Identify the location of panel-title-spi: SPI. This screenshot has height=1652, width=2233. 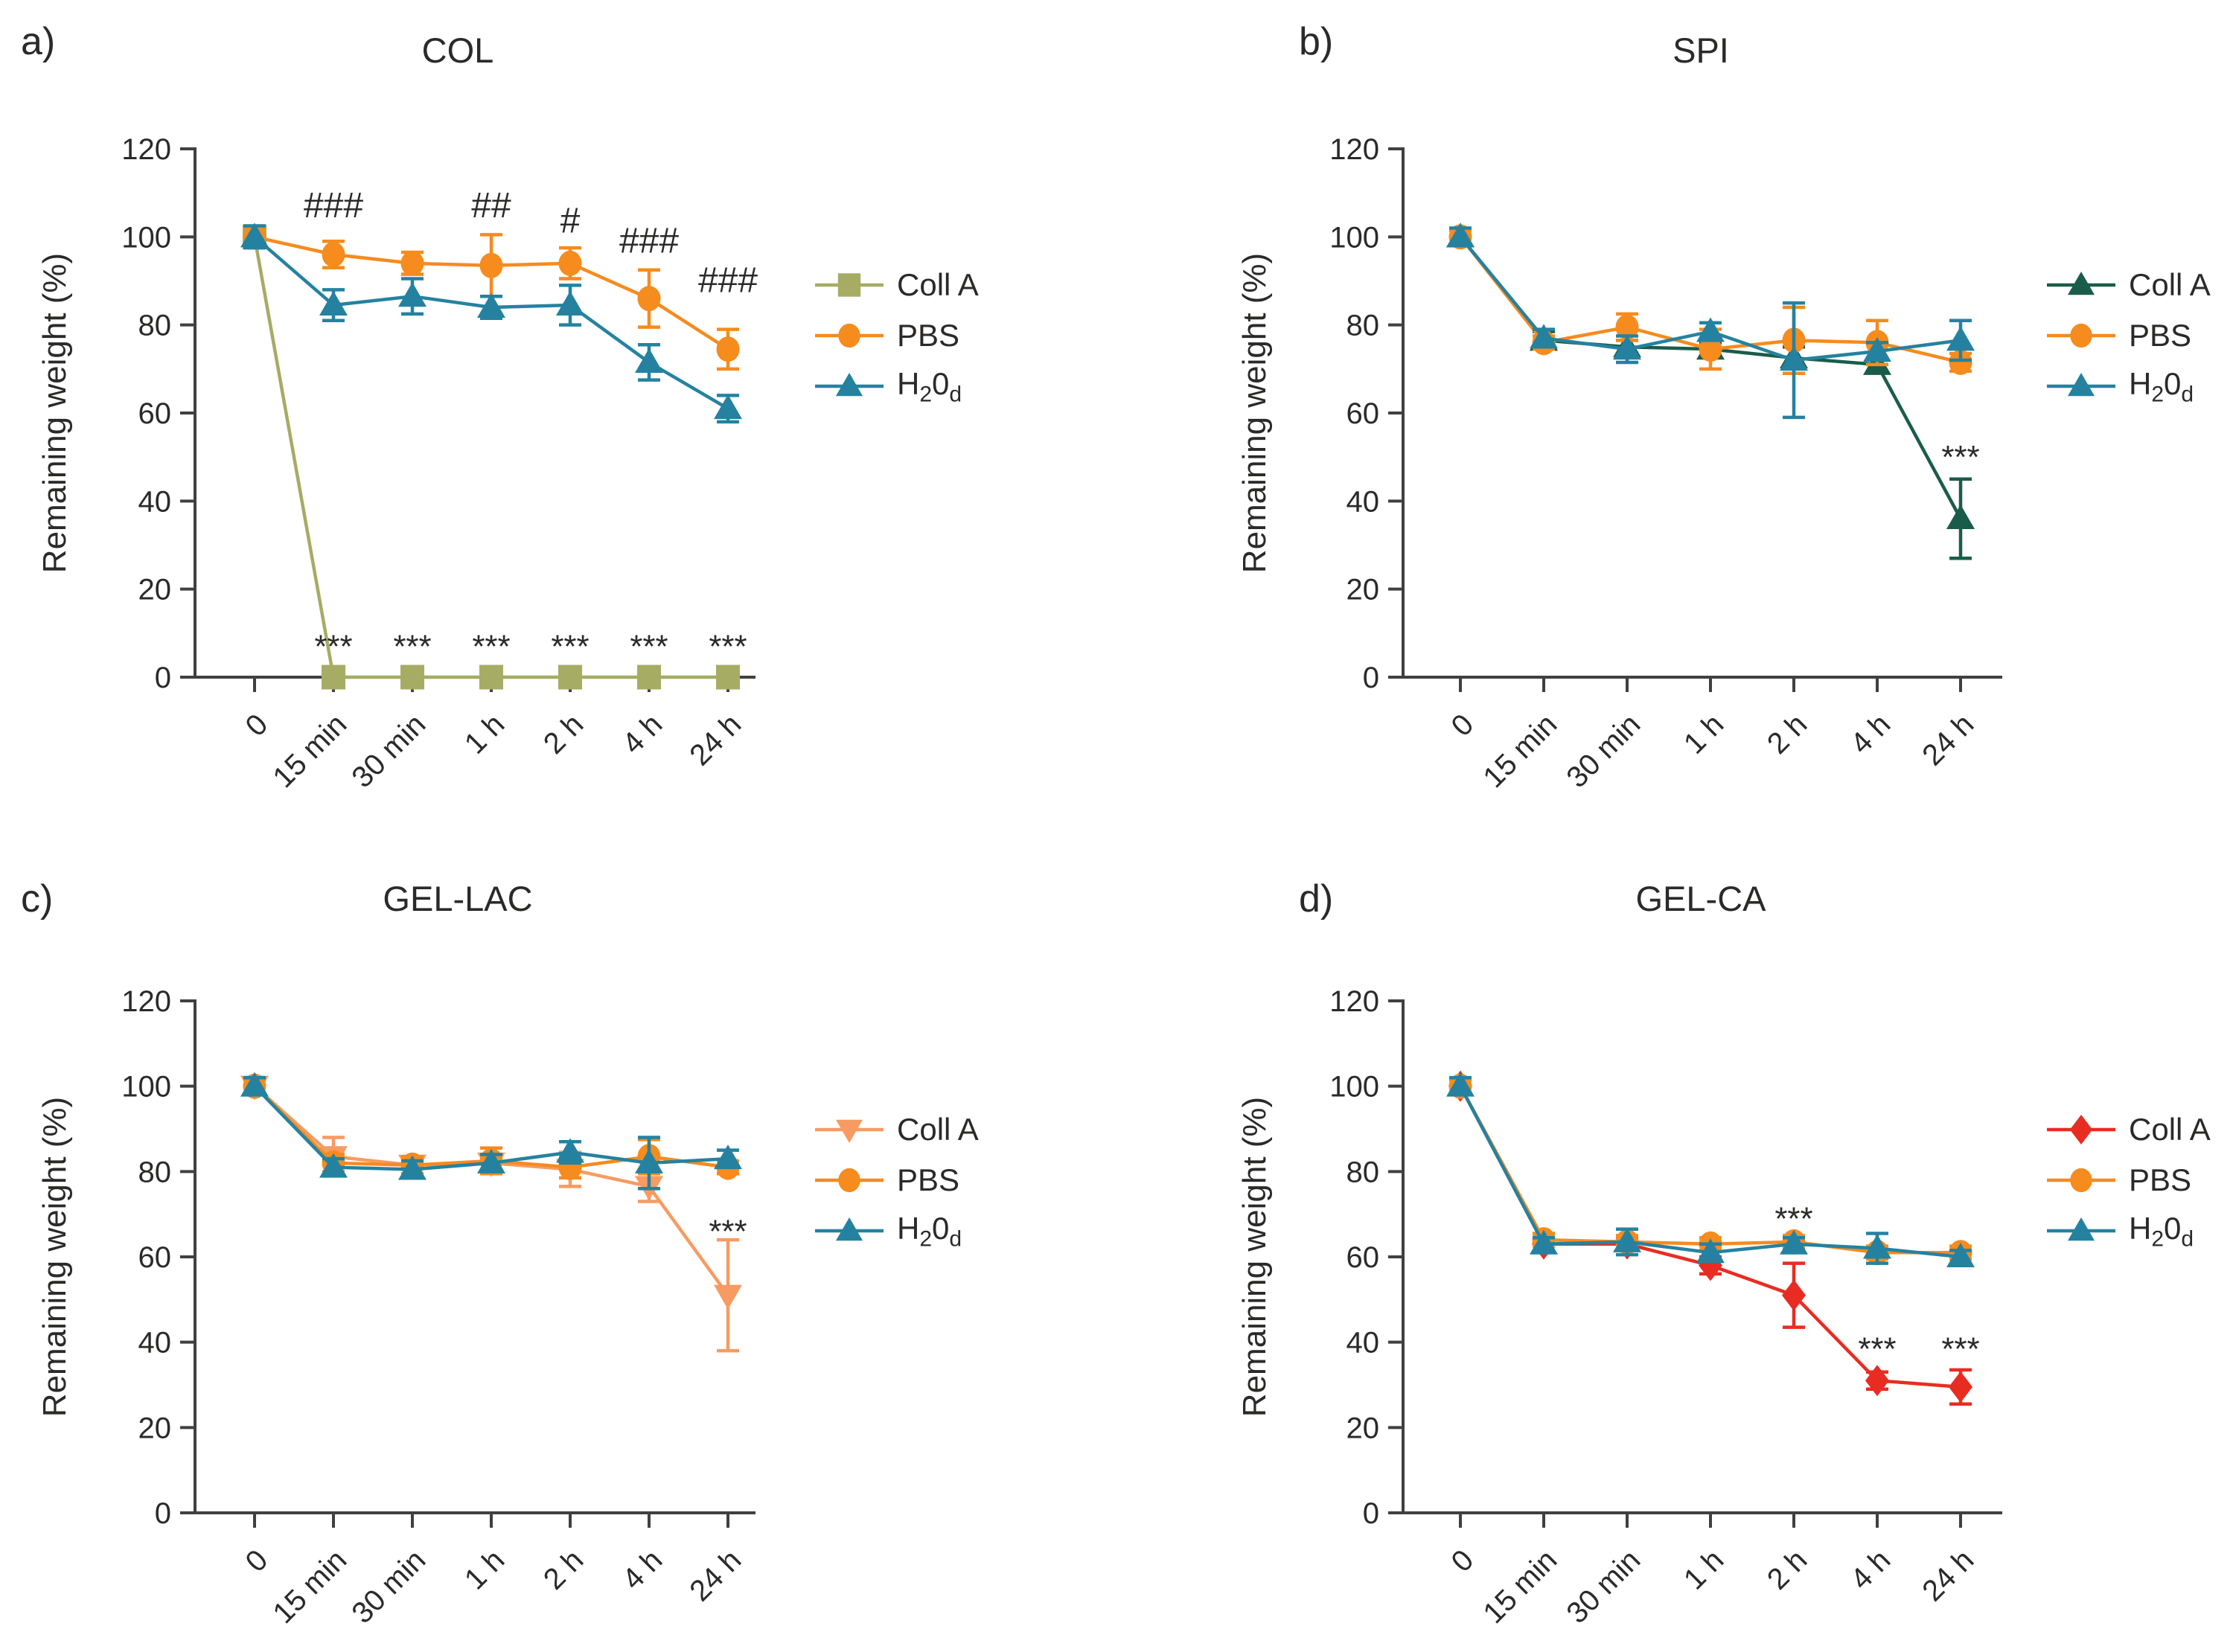
(1701, 50).